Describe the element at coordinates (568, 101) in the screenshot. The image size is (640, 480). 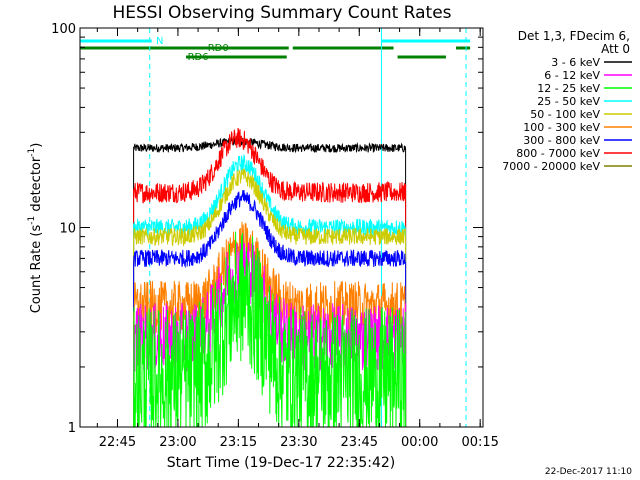
I see `legend-label: 25 - 50 keV` at that location.